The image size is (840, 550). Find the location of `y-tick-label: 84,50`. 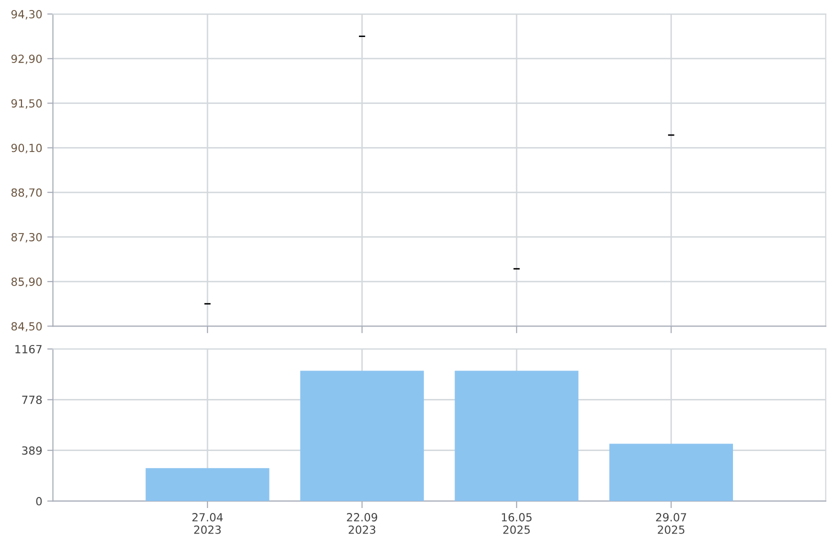

y-tick-label: 84,50 is located at coordinates (26, 327).